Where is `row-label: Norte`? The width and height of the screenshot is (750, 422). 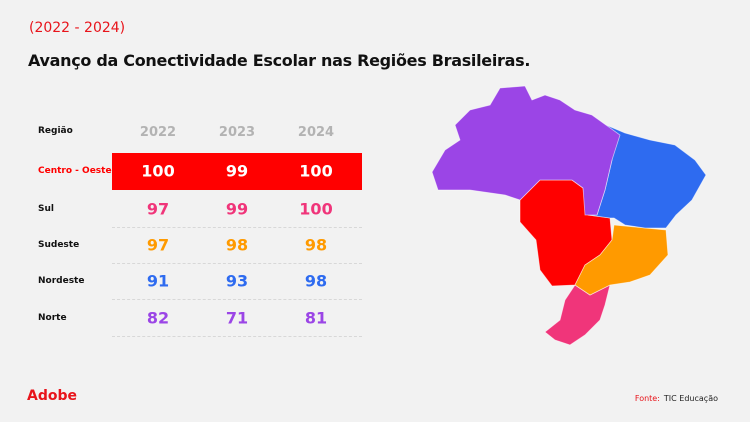
row-label: Norte is located at coordinates (52, 318).